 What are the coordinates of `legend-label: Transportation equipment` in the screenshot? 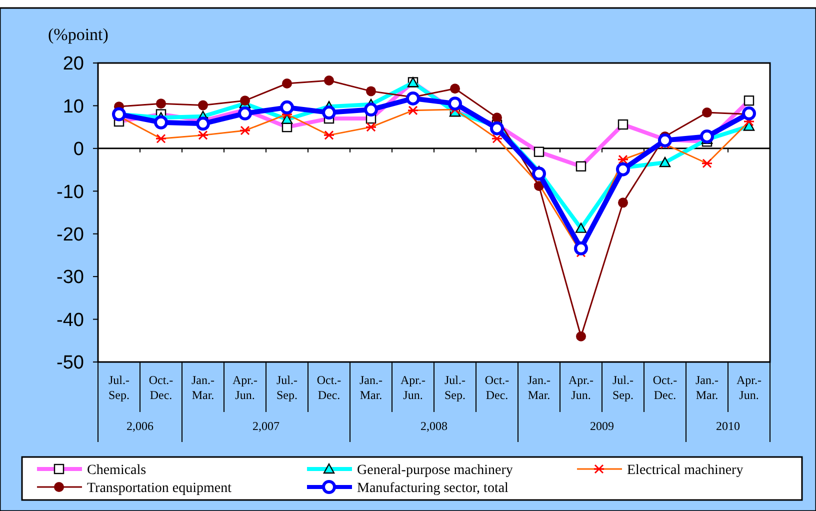 It's located at (159, 488).